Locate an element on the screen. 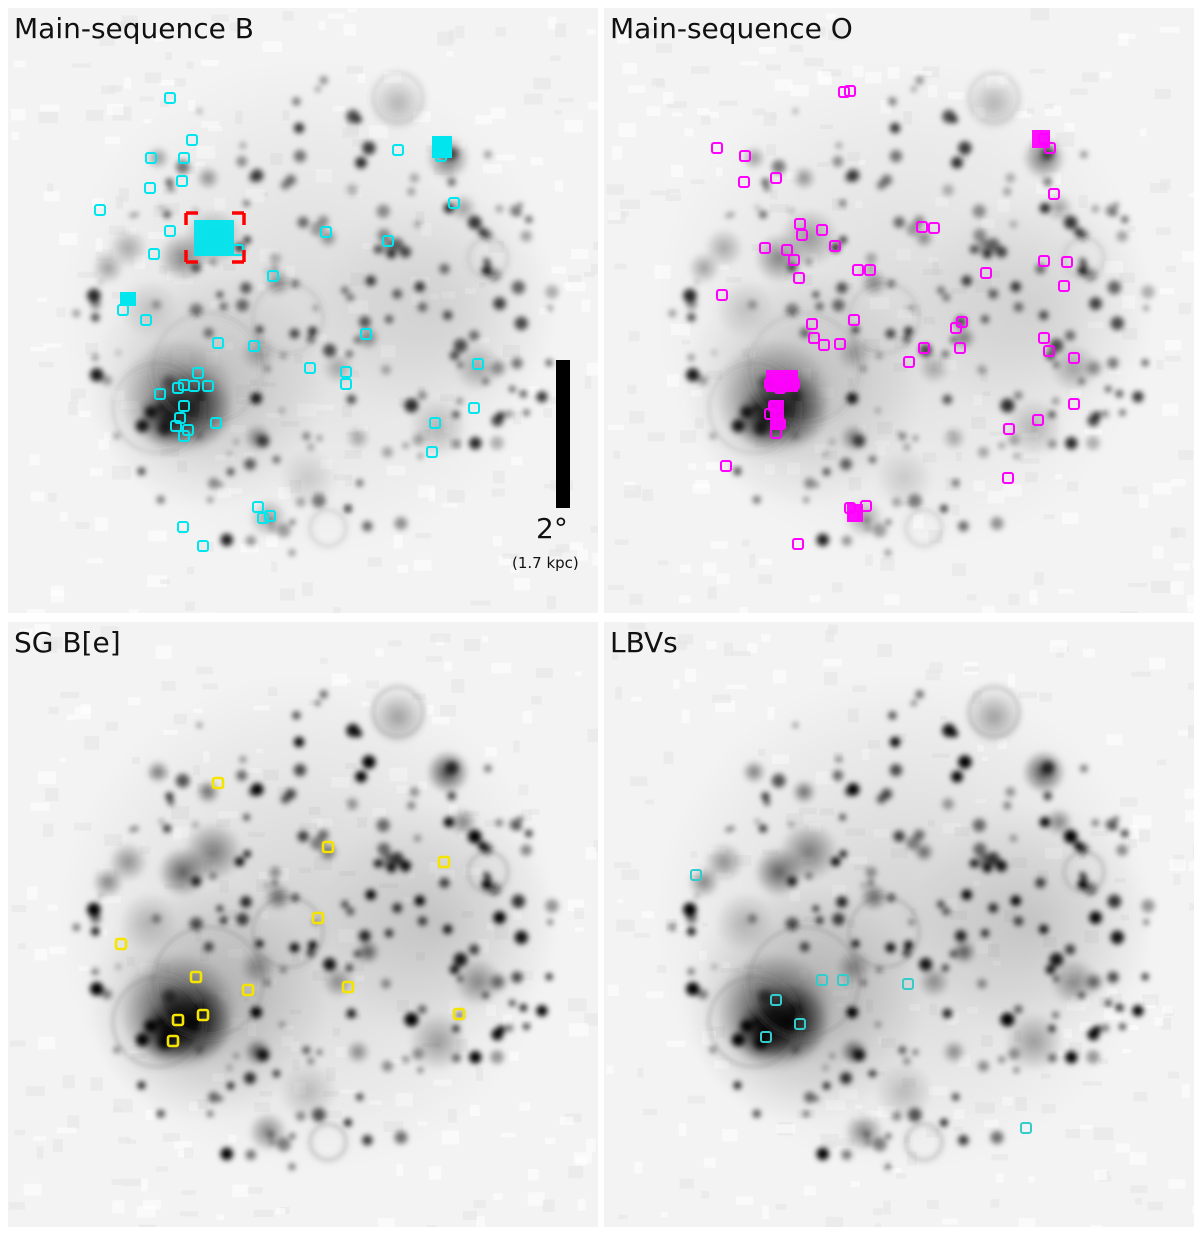  scale-bar-line is located at coordinates (563, 434).